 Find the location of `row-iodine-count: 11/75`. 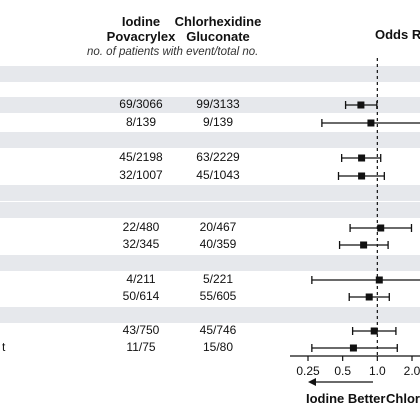

row-iodine-count: 11/75 is located at coordinates (141, 347).